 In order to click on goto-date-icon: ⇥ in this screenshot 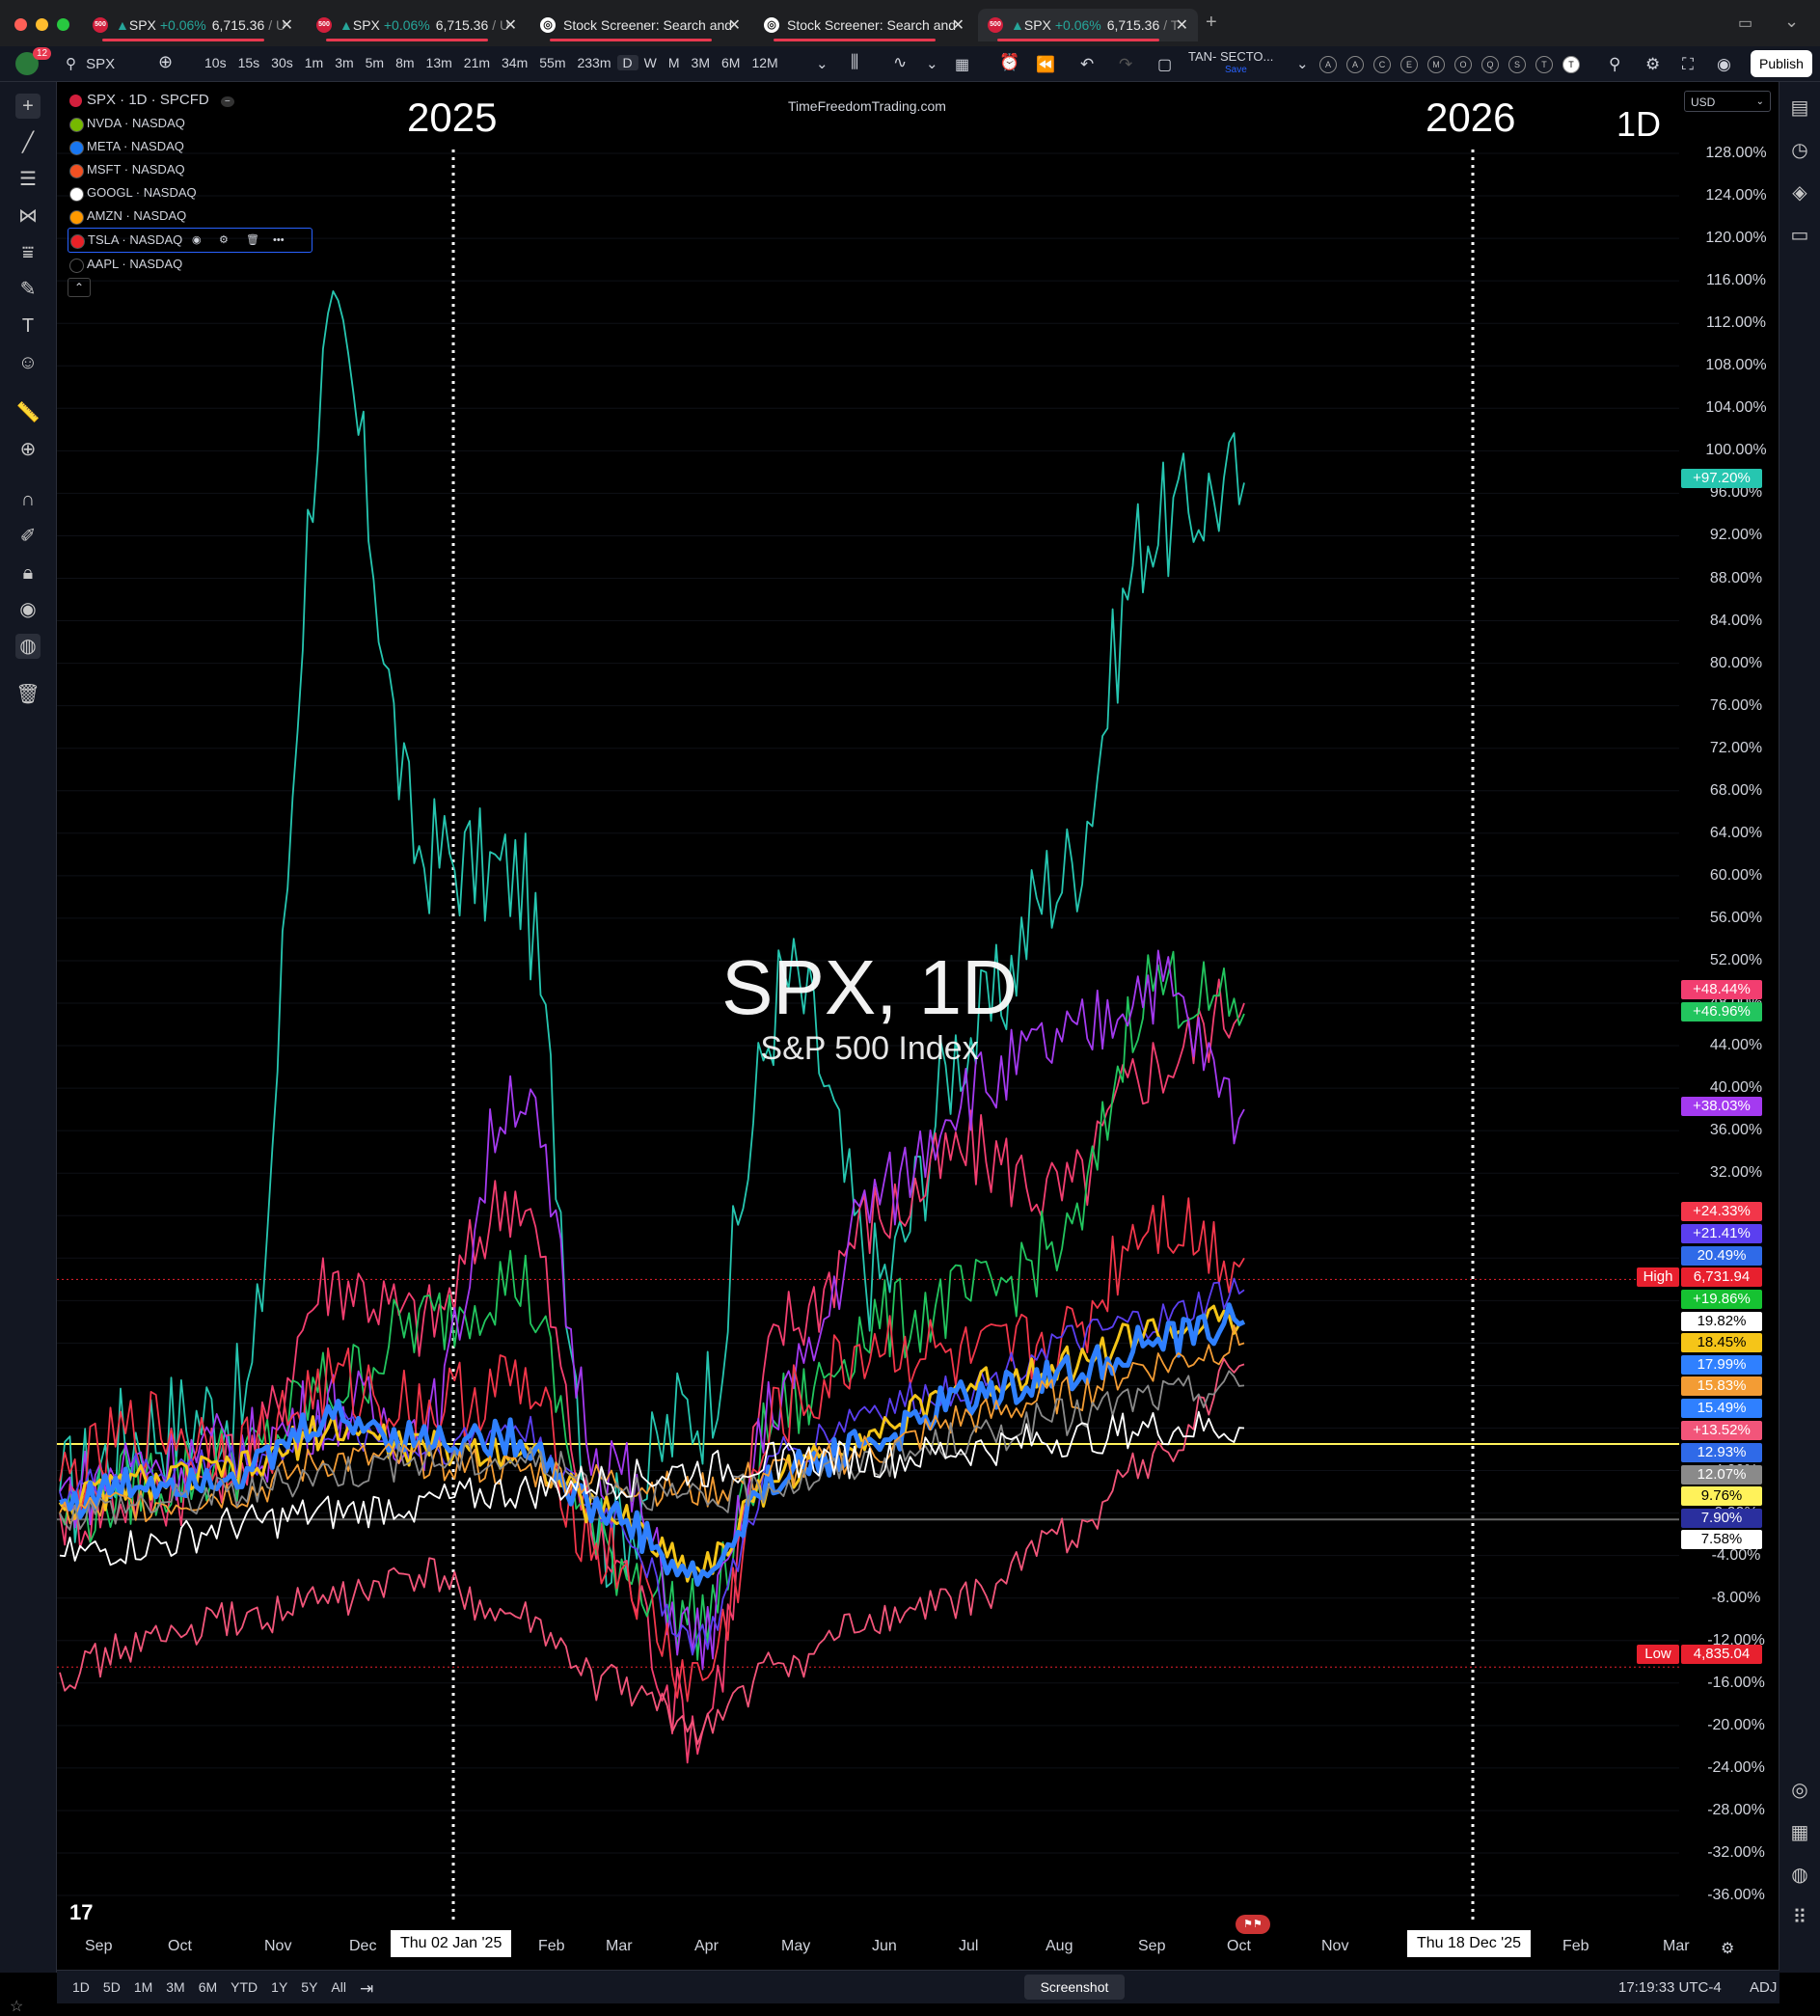, I will do `click(367, 1988)`.